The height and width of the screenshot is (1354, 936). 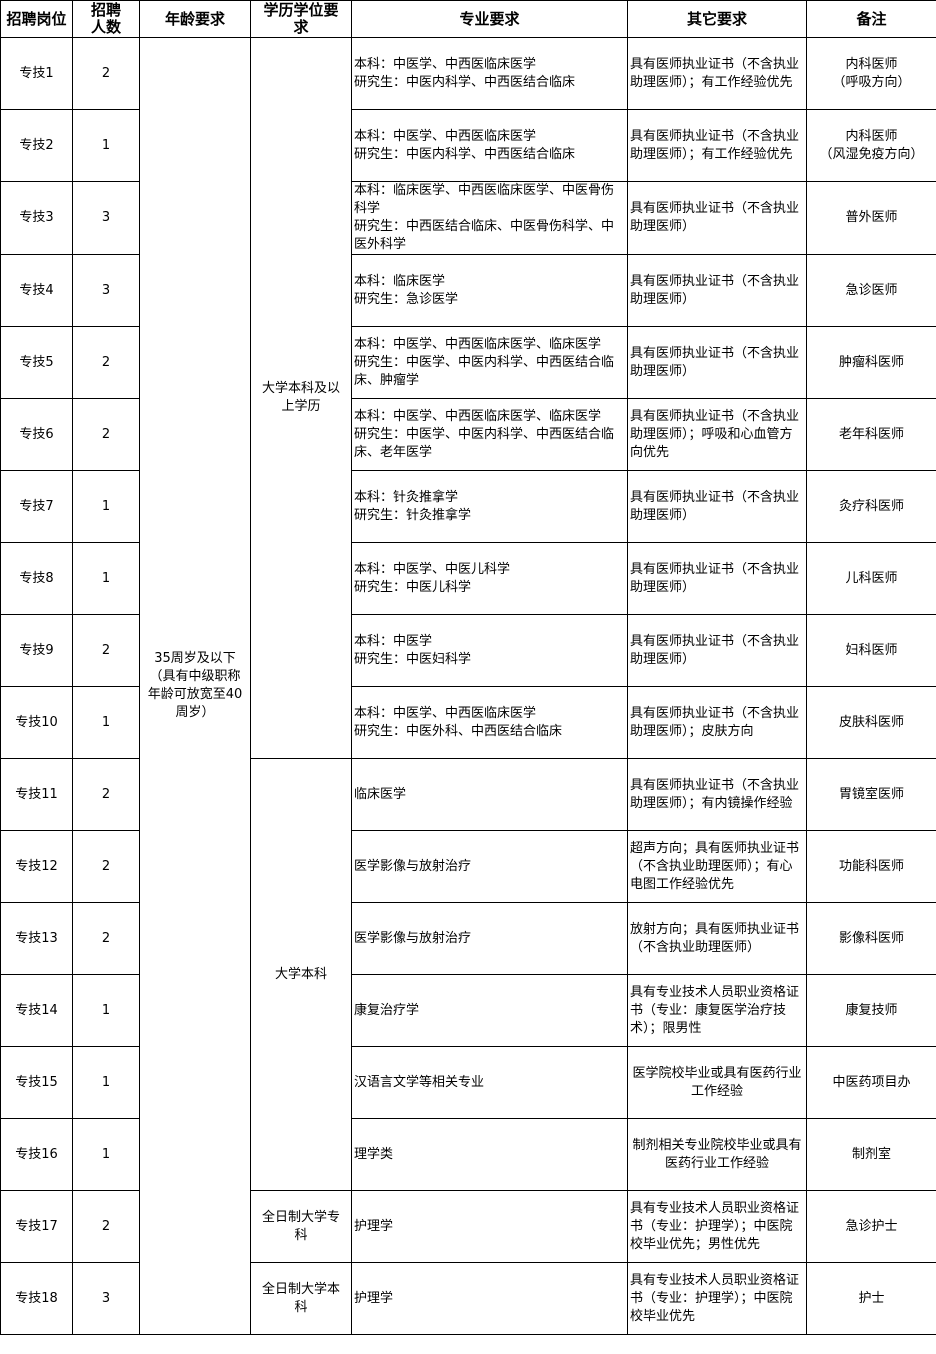 What do you see at coordinates (871, 650) in the screenshot?
I see `note-cell: 妇科医师` at bounding box center [871, 650].